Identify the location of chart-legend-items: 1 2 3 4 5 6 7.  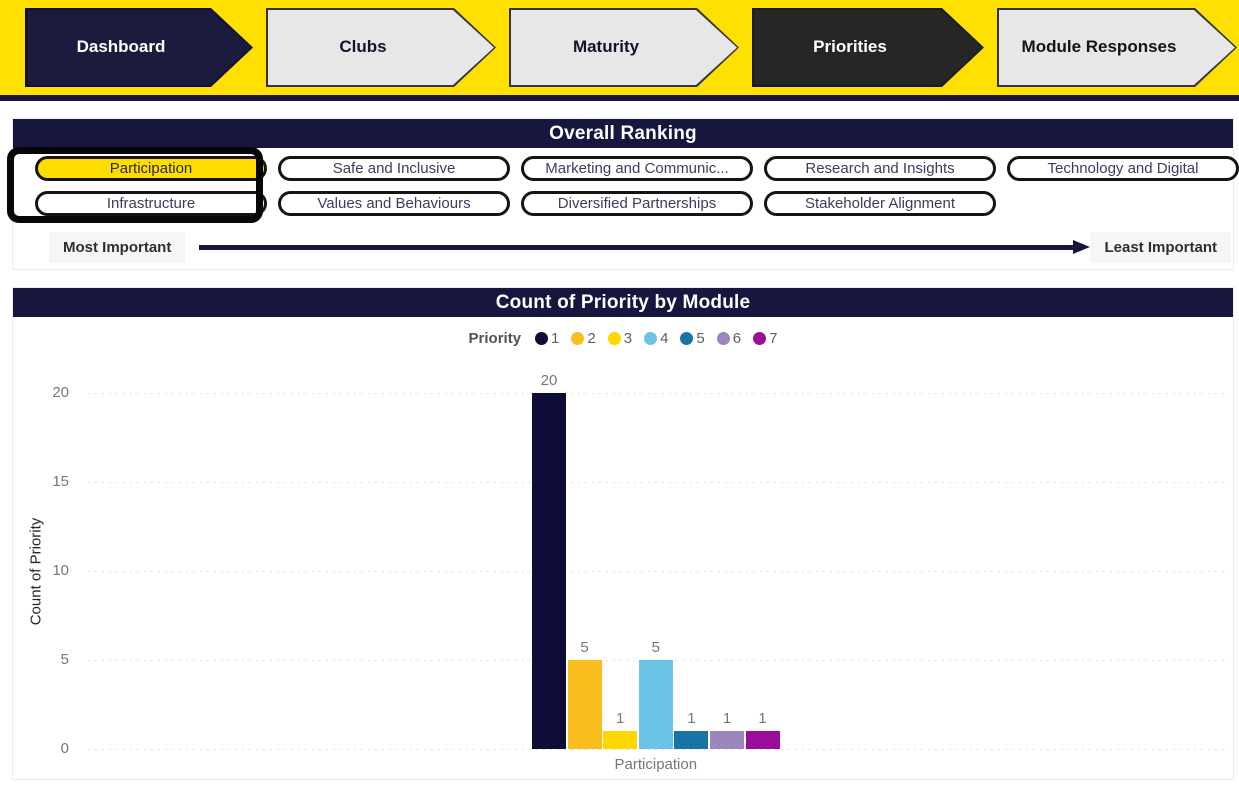
(656, 338).